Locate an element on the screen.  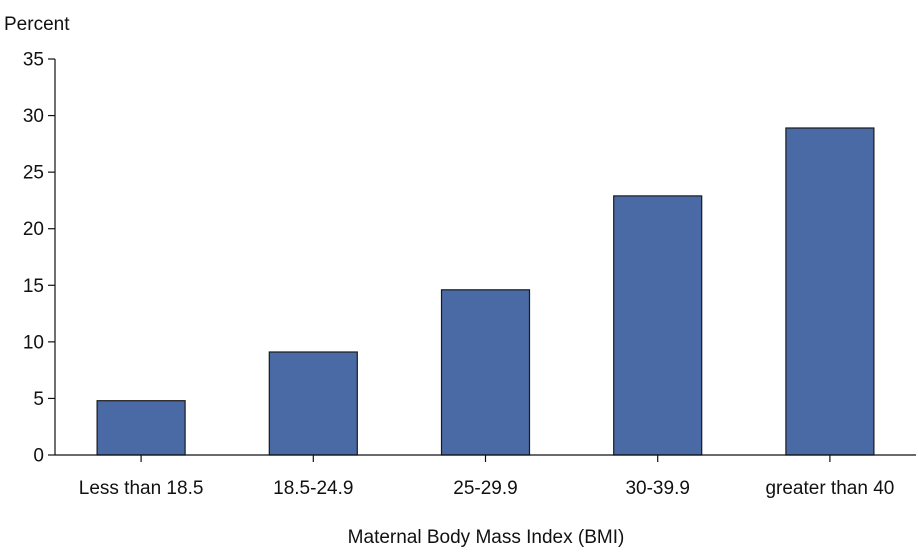
x-category-label-2: 25-29.9 is located at coordinates (485, 488).